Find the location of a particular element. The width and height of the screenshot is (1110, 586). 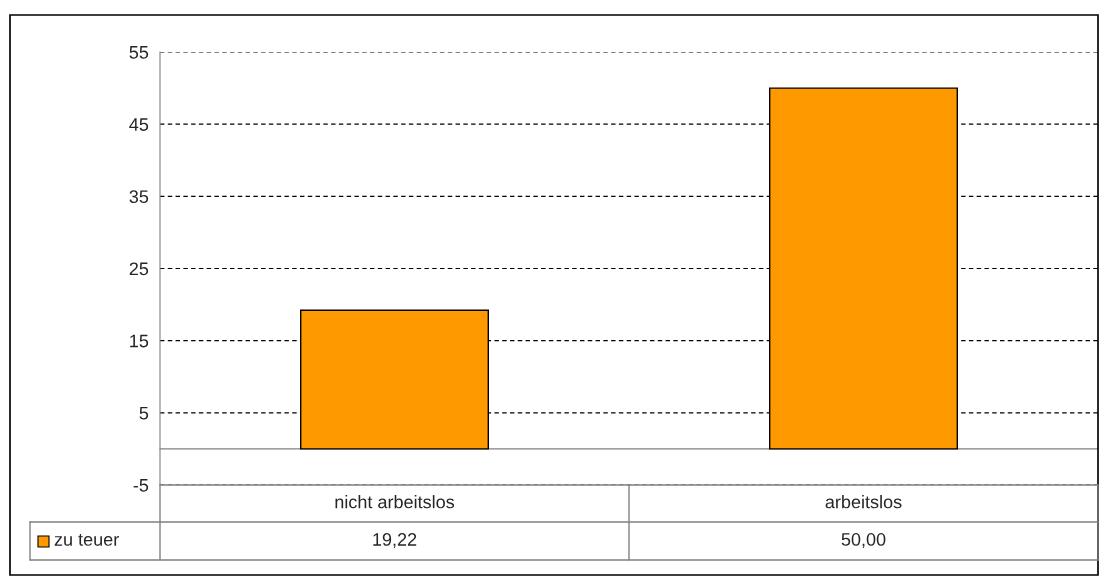

x-tick-label: arbeitslos is located at coordinates (863, 502).